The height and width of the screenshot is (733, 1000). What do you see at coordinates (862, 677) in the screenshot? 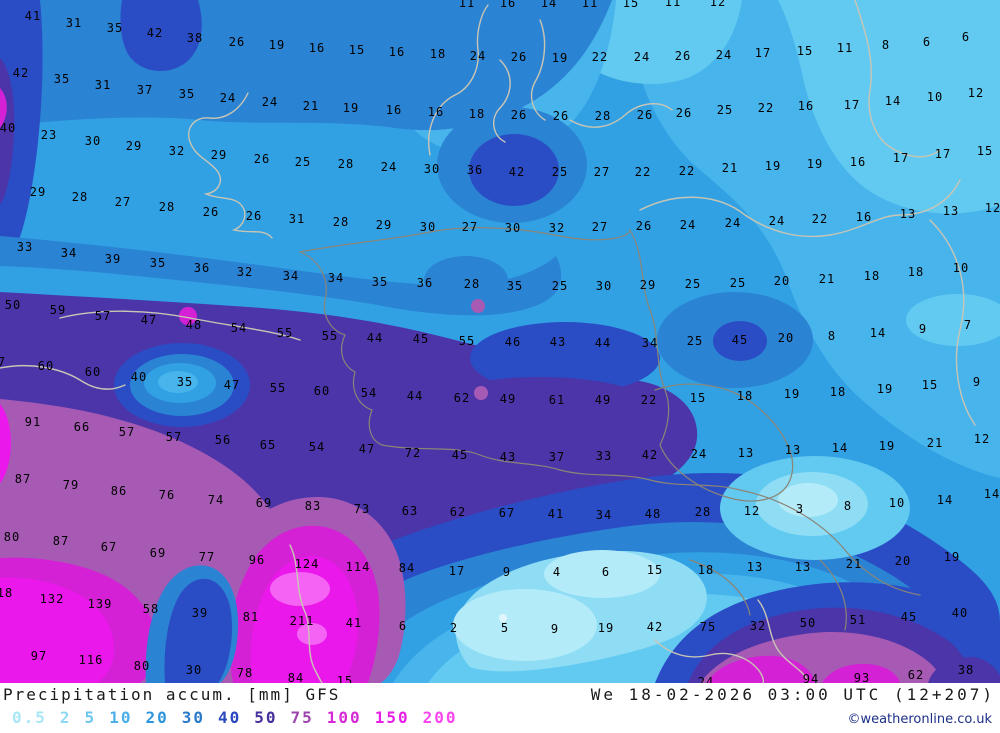
I see `grid-value: 93` at bounding box center [862, 677].